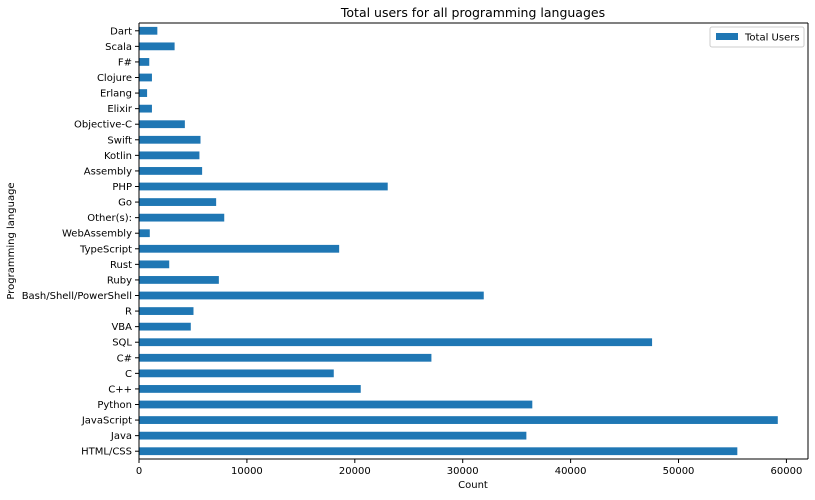  Describe the element at coordinates (162, 124) in the screenshot. I see `bar-objective-c` at that location.